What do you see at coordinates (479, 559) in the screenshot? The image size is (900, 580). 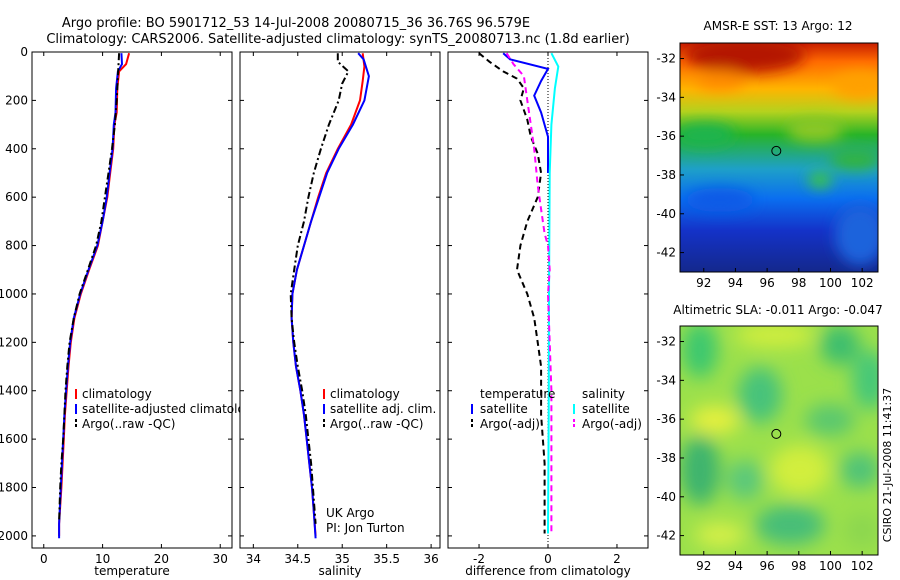 I see `x-tick-label: -2` at bounding box center [479, 559].